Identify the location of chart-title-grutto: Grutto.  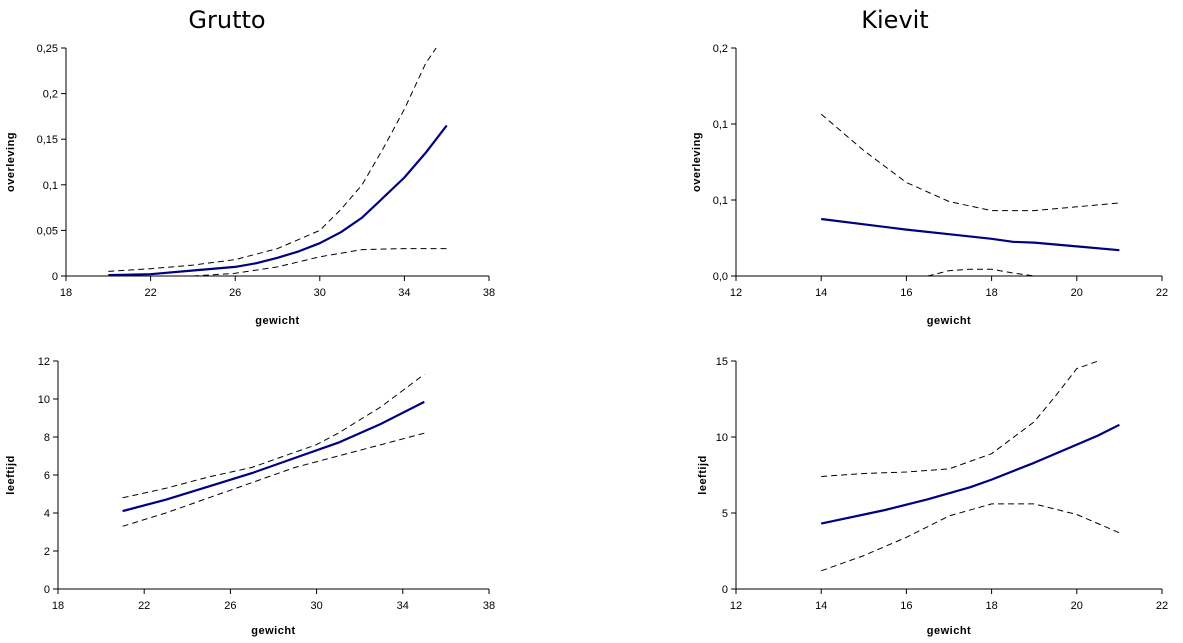
(227, 20).